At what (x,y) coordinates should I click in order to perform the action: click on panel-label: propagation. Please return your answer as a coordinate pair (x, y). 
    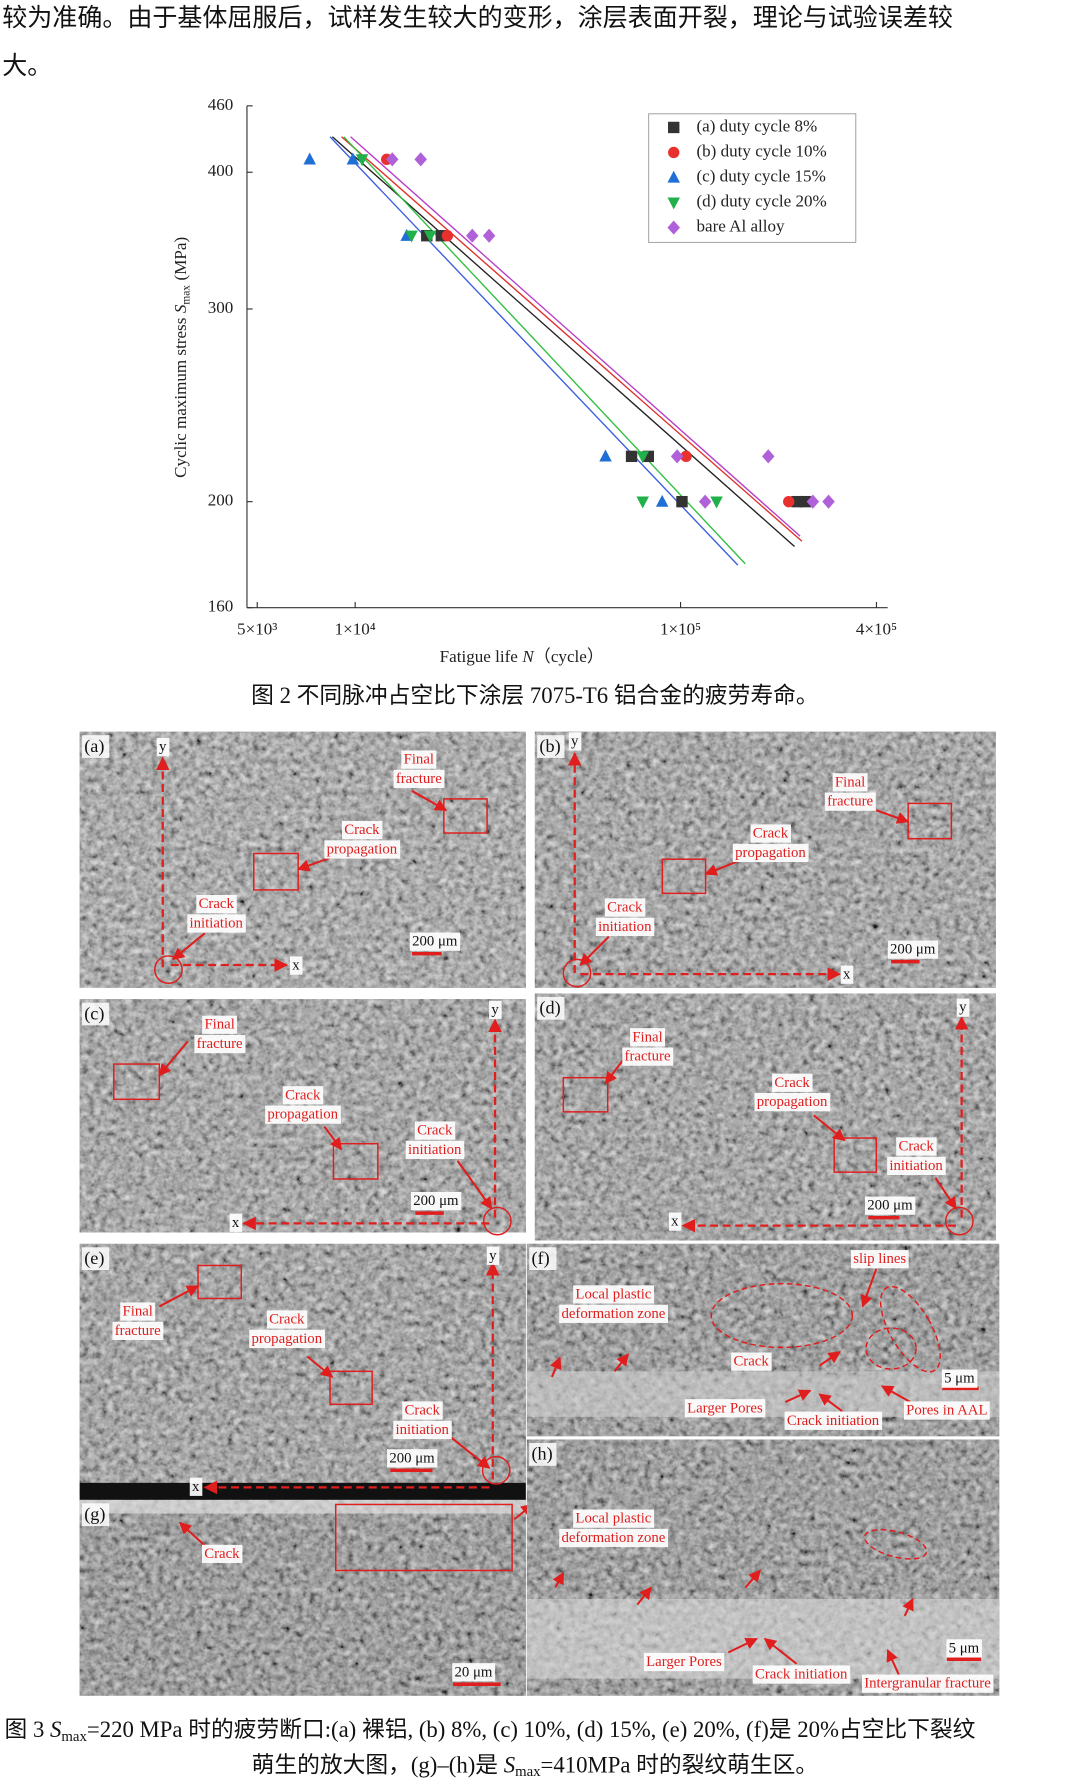
    Looking at the image, I should click on (302, 1115).